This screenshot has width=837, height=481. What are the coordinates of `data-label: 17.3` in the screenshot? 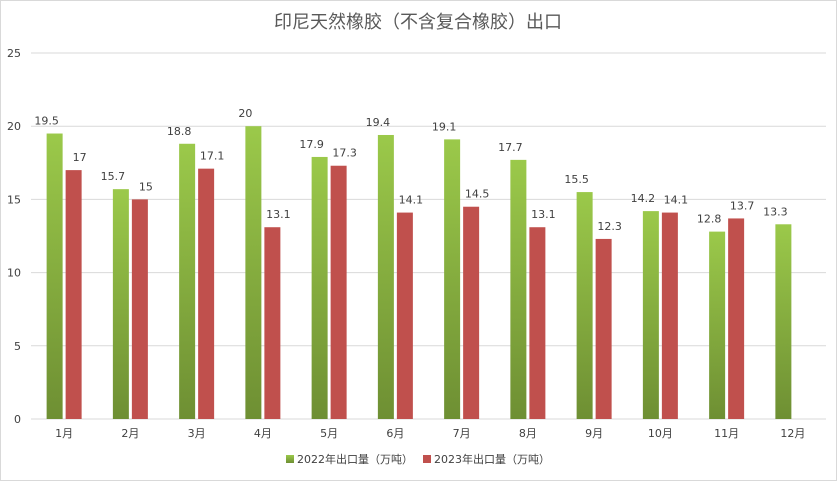 It's located at (344, 153).